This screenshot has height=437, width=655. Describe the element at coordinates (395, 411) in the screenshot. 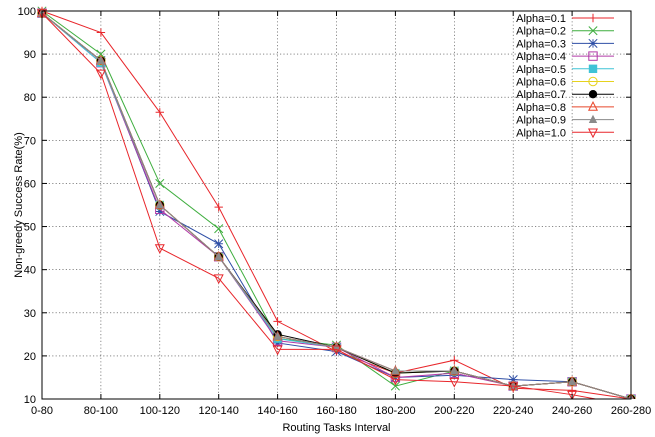

I see `x-tick-label: 180-200` at that location.